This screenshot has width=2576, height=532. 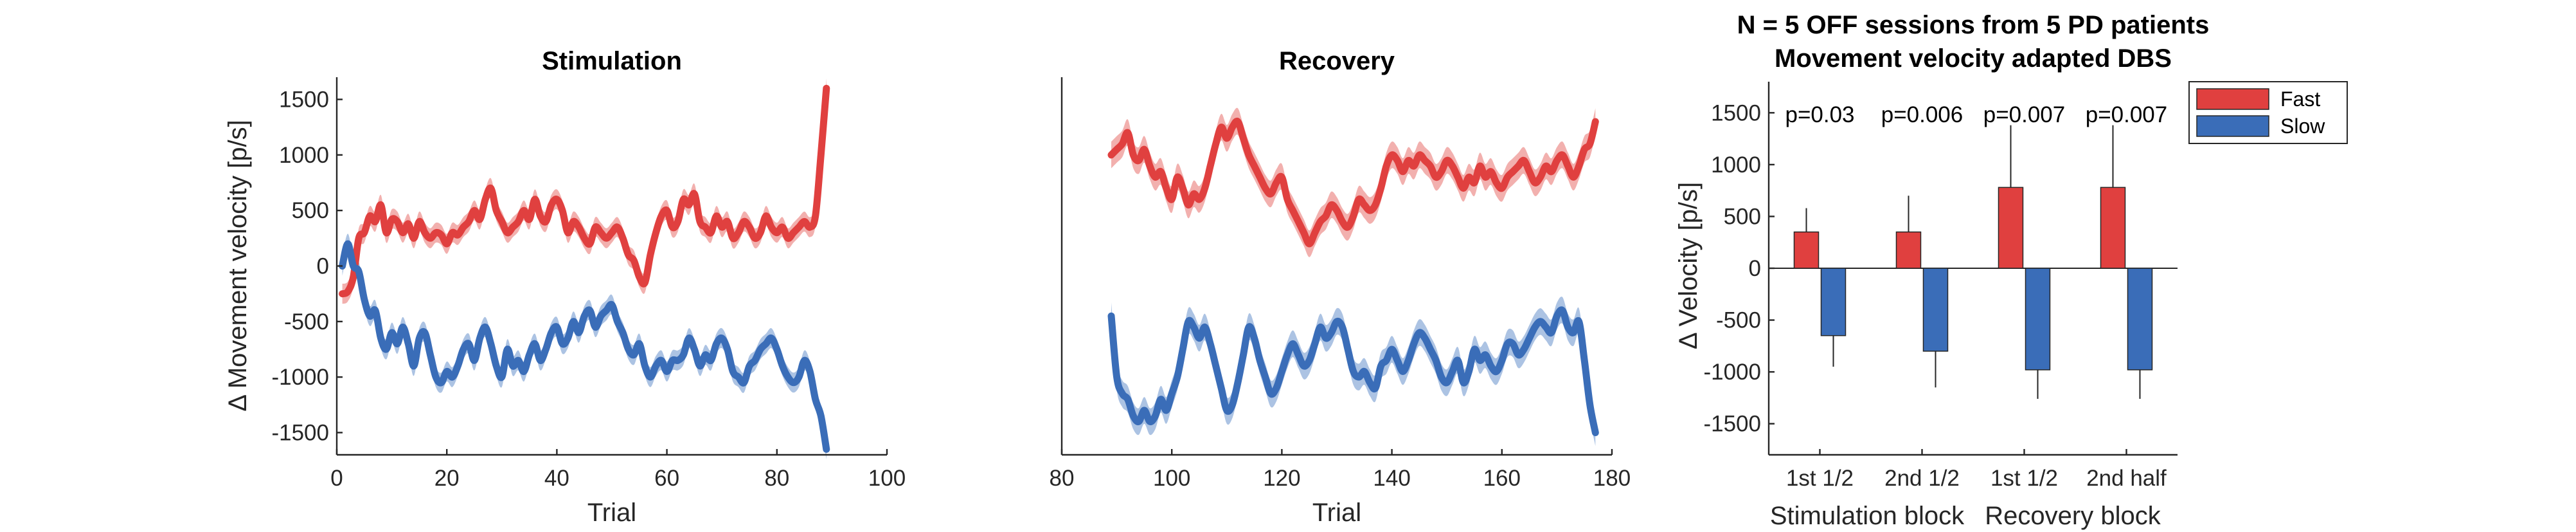 What do you see at coordinates (1736, 165) in the screenshot?
I see `bar-y-tick-label: 1000` at bounding box center [1736, 165].